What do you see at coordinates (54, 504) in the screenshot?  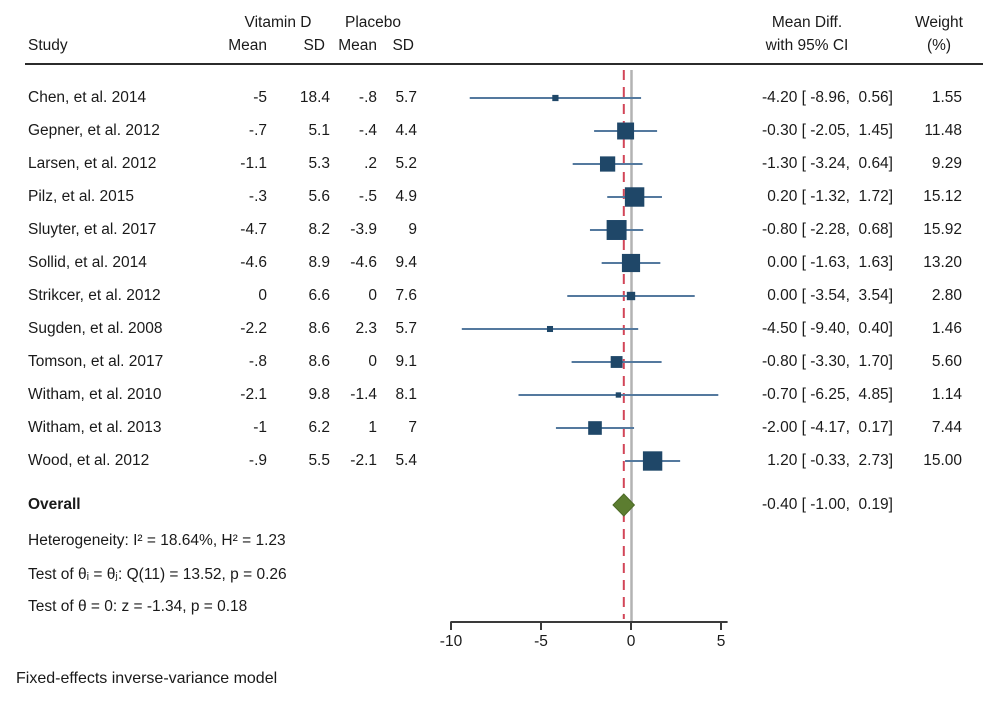 I see `overall-label: Overall` at bounding box center [54, 504].